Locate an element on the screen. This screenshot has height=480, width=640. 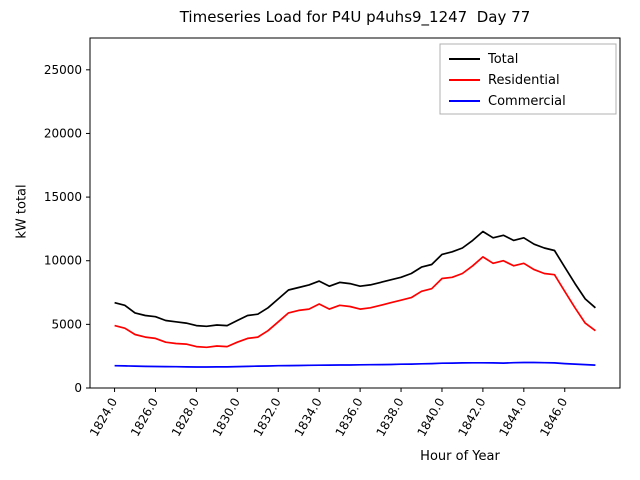
x-tick-label: 1844.0 is located at coordinates (512, 417).